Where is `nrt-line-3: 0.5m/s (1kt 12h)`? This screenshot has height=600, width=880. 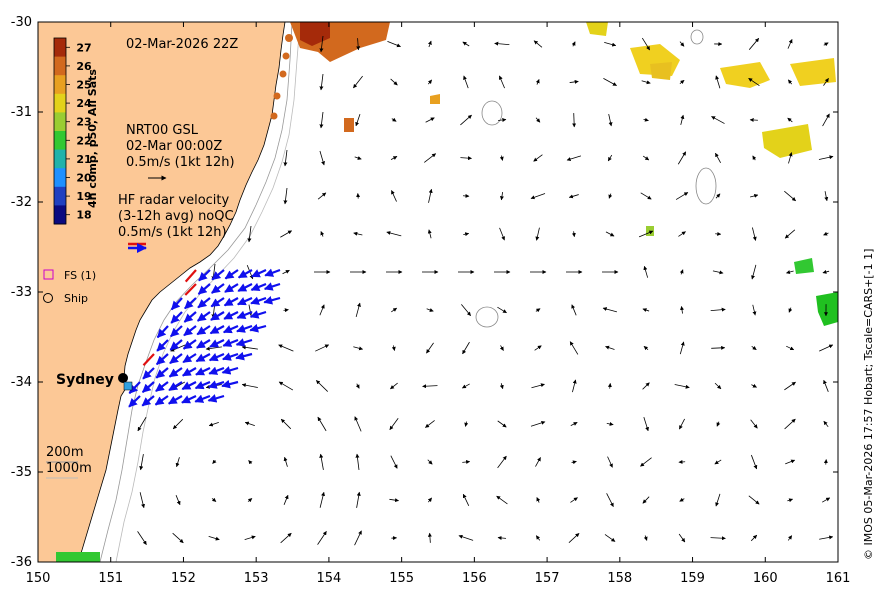 nrt-line-3: 0.5m/s (1kt 12h) is located at coordinates (180, 162).